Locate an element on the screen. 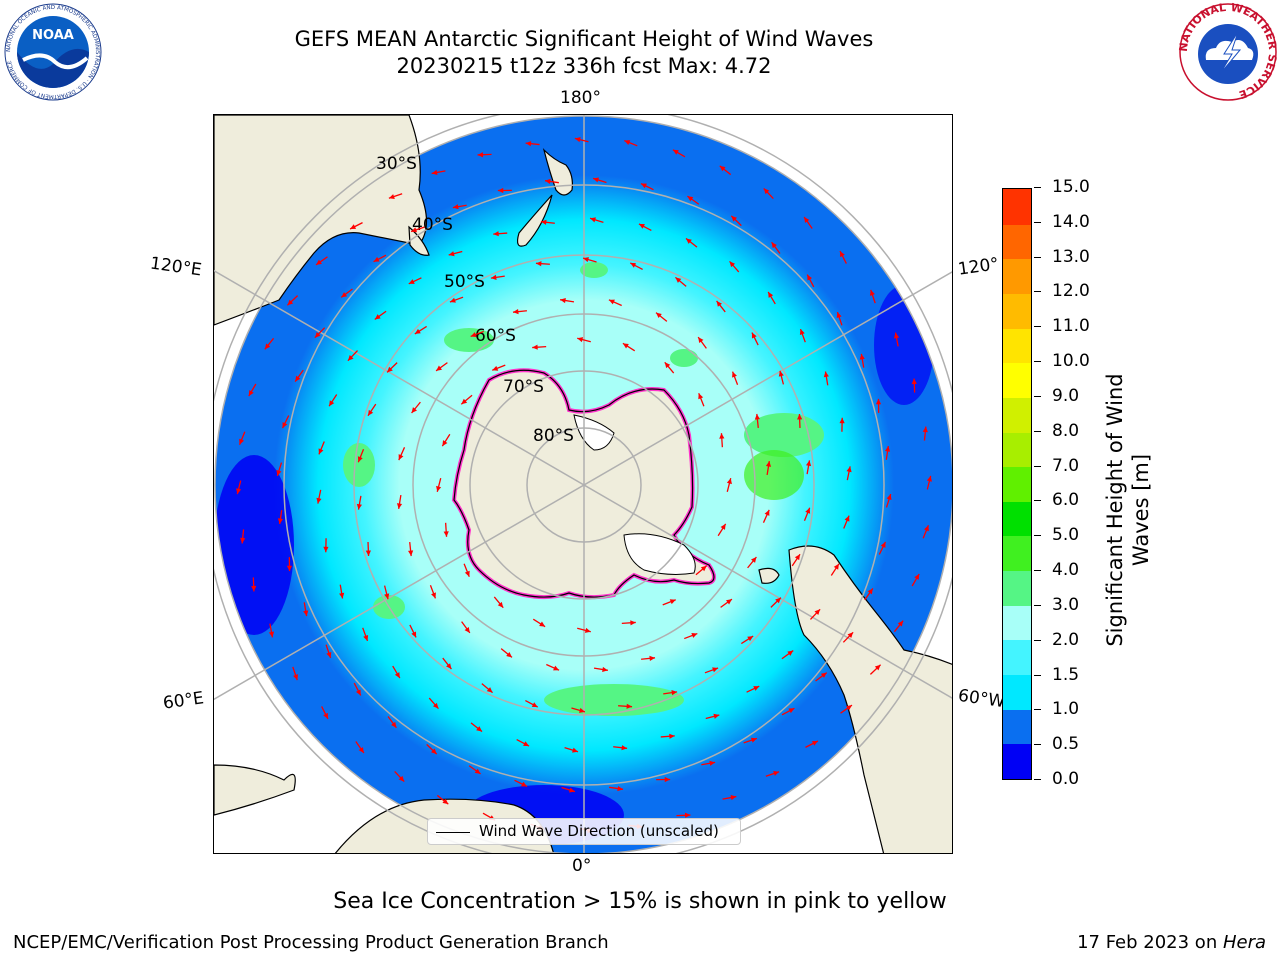 This screenshot has width=1280, height=960. footer-date-text: 17 Feb 2023 on is located at coordinates (1150, 942).